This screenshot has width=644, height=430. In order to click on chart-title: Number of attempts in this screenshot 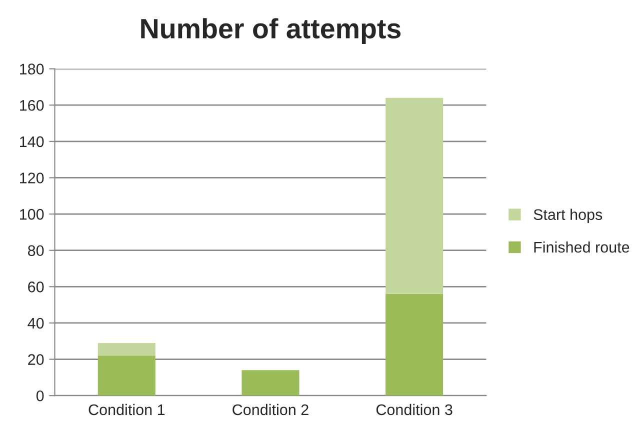, I will do `click(271, 31)`.